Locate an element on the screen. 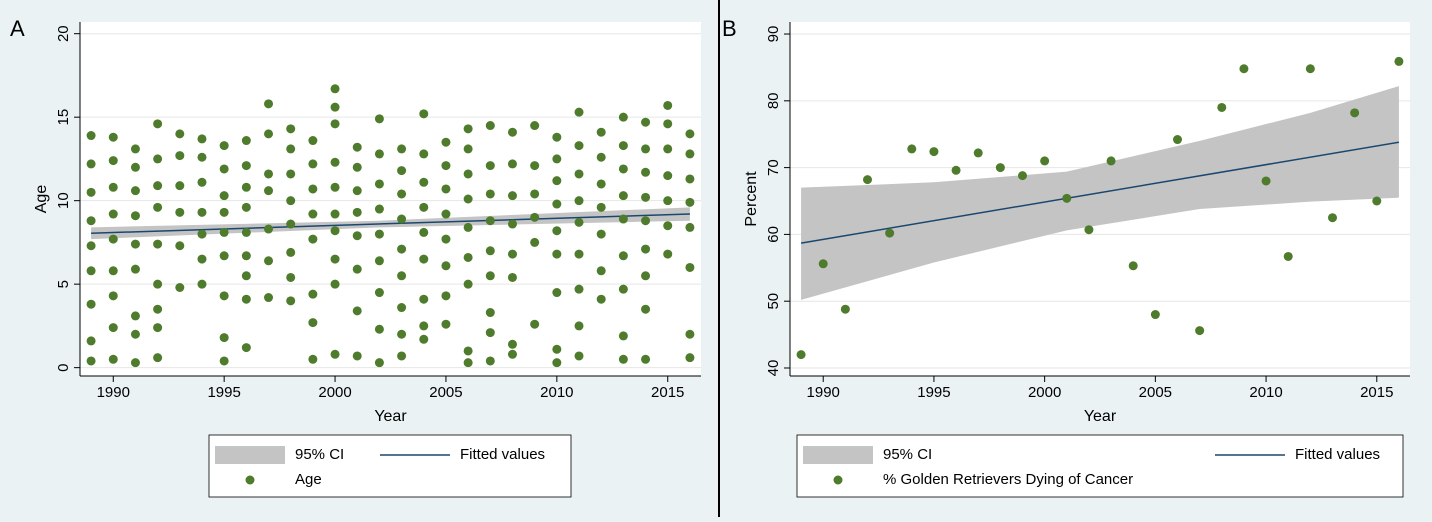 Image resolution: width=1432 pixels, height=522 pixels. legend-label: 95% CI is located at coordinates (907, 454).